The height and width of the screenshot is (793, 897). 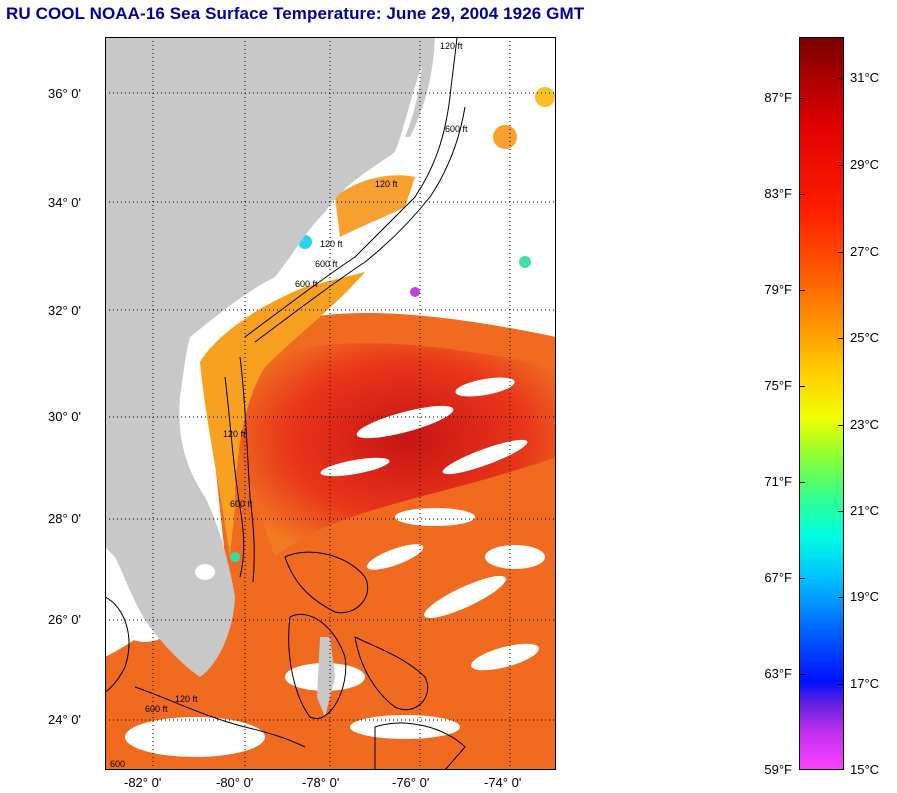 What do you see at coordinates (865, 251) in the screenshot?
I see `colorbar-c-label: 27°C` at bounding box center [865, 251].